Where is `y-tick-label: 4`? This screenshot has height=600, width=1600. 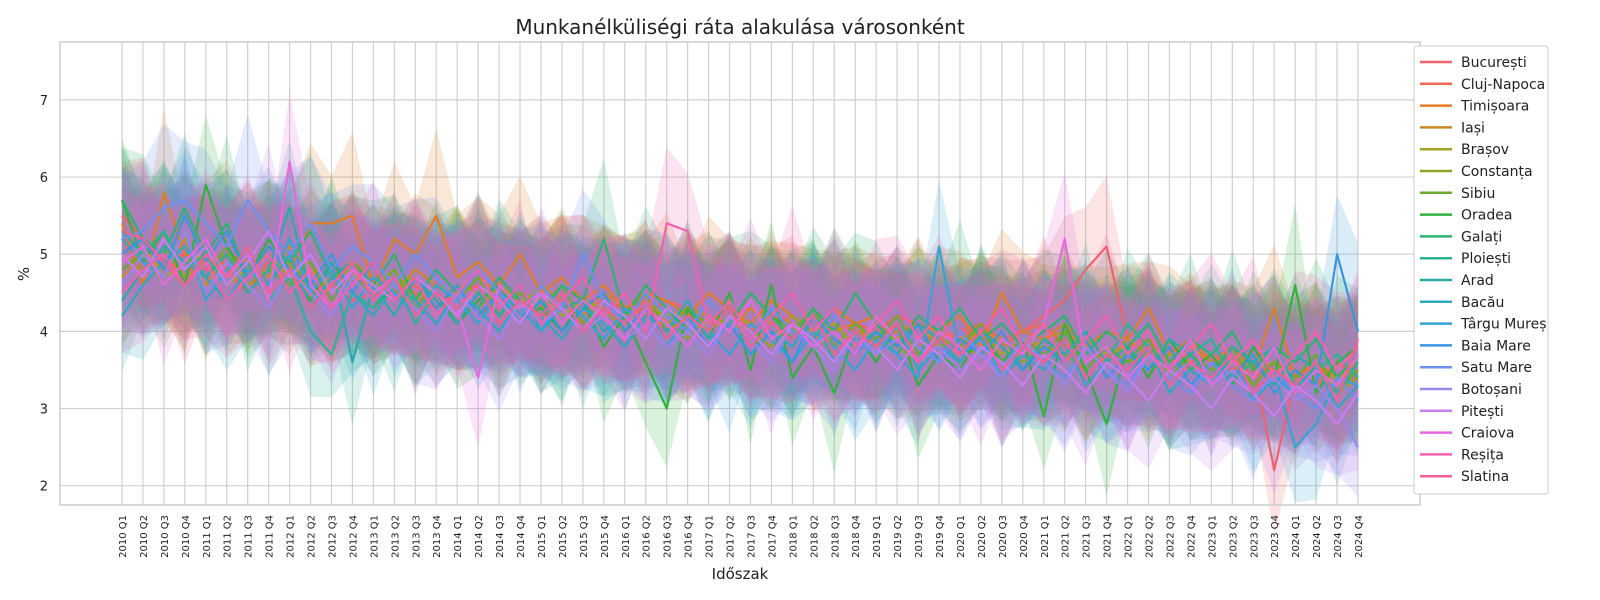
y-tick-label: 4 is located at coordinates (44, 332).